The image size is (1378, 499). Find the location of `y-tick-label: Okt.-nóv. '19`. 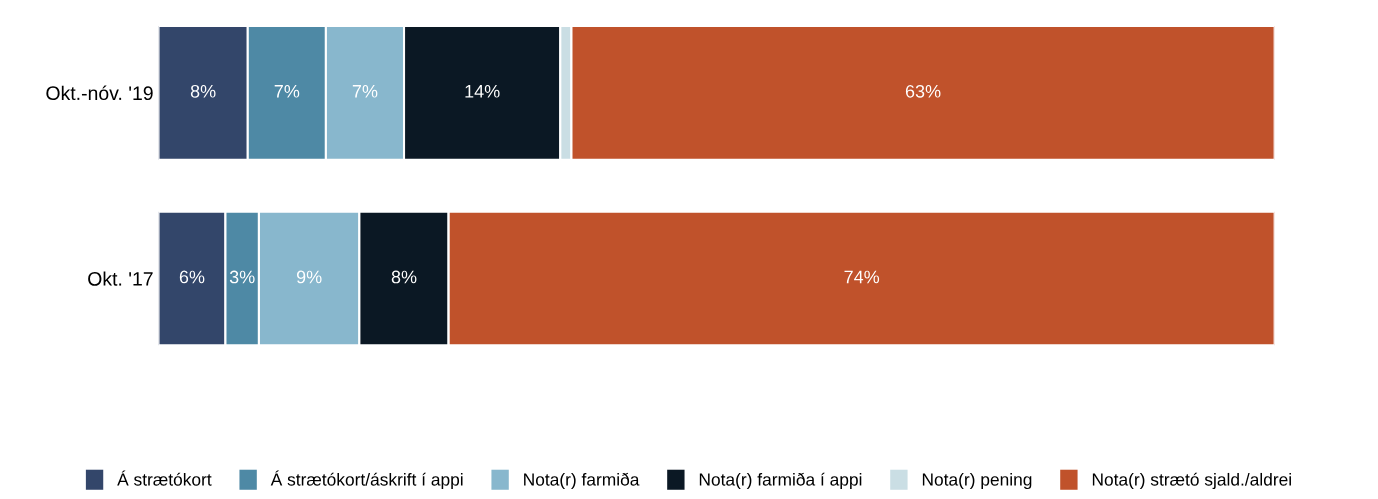

y-tick-label: Okt.-nóv. '19 is located at coordinates (99, 93).